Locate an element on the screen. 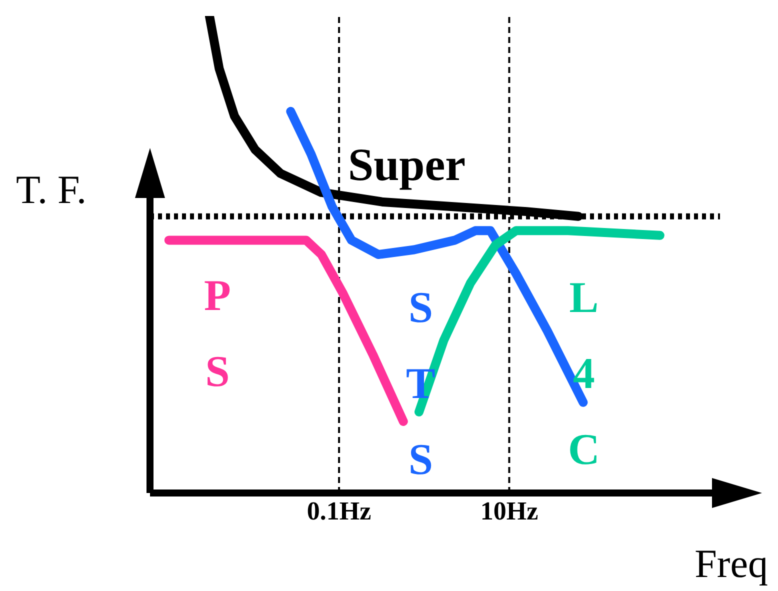  series-label: L4C is located at coordinates (584, 374).